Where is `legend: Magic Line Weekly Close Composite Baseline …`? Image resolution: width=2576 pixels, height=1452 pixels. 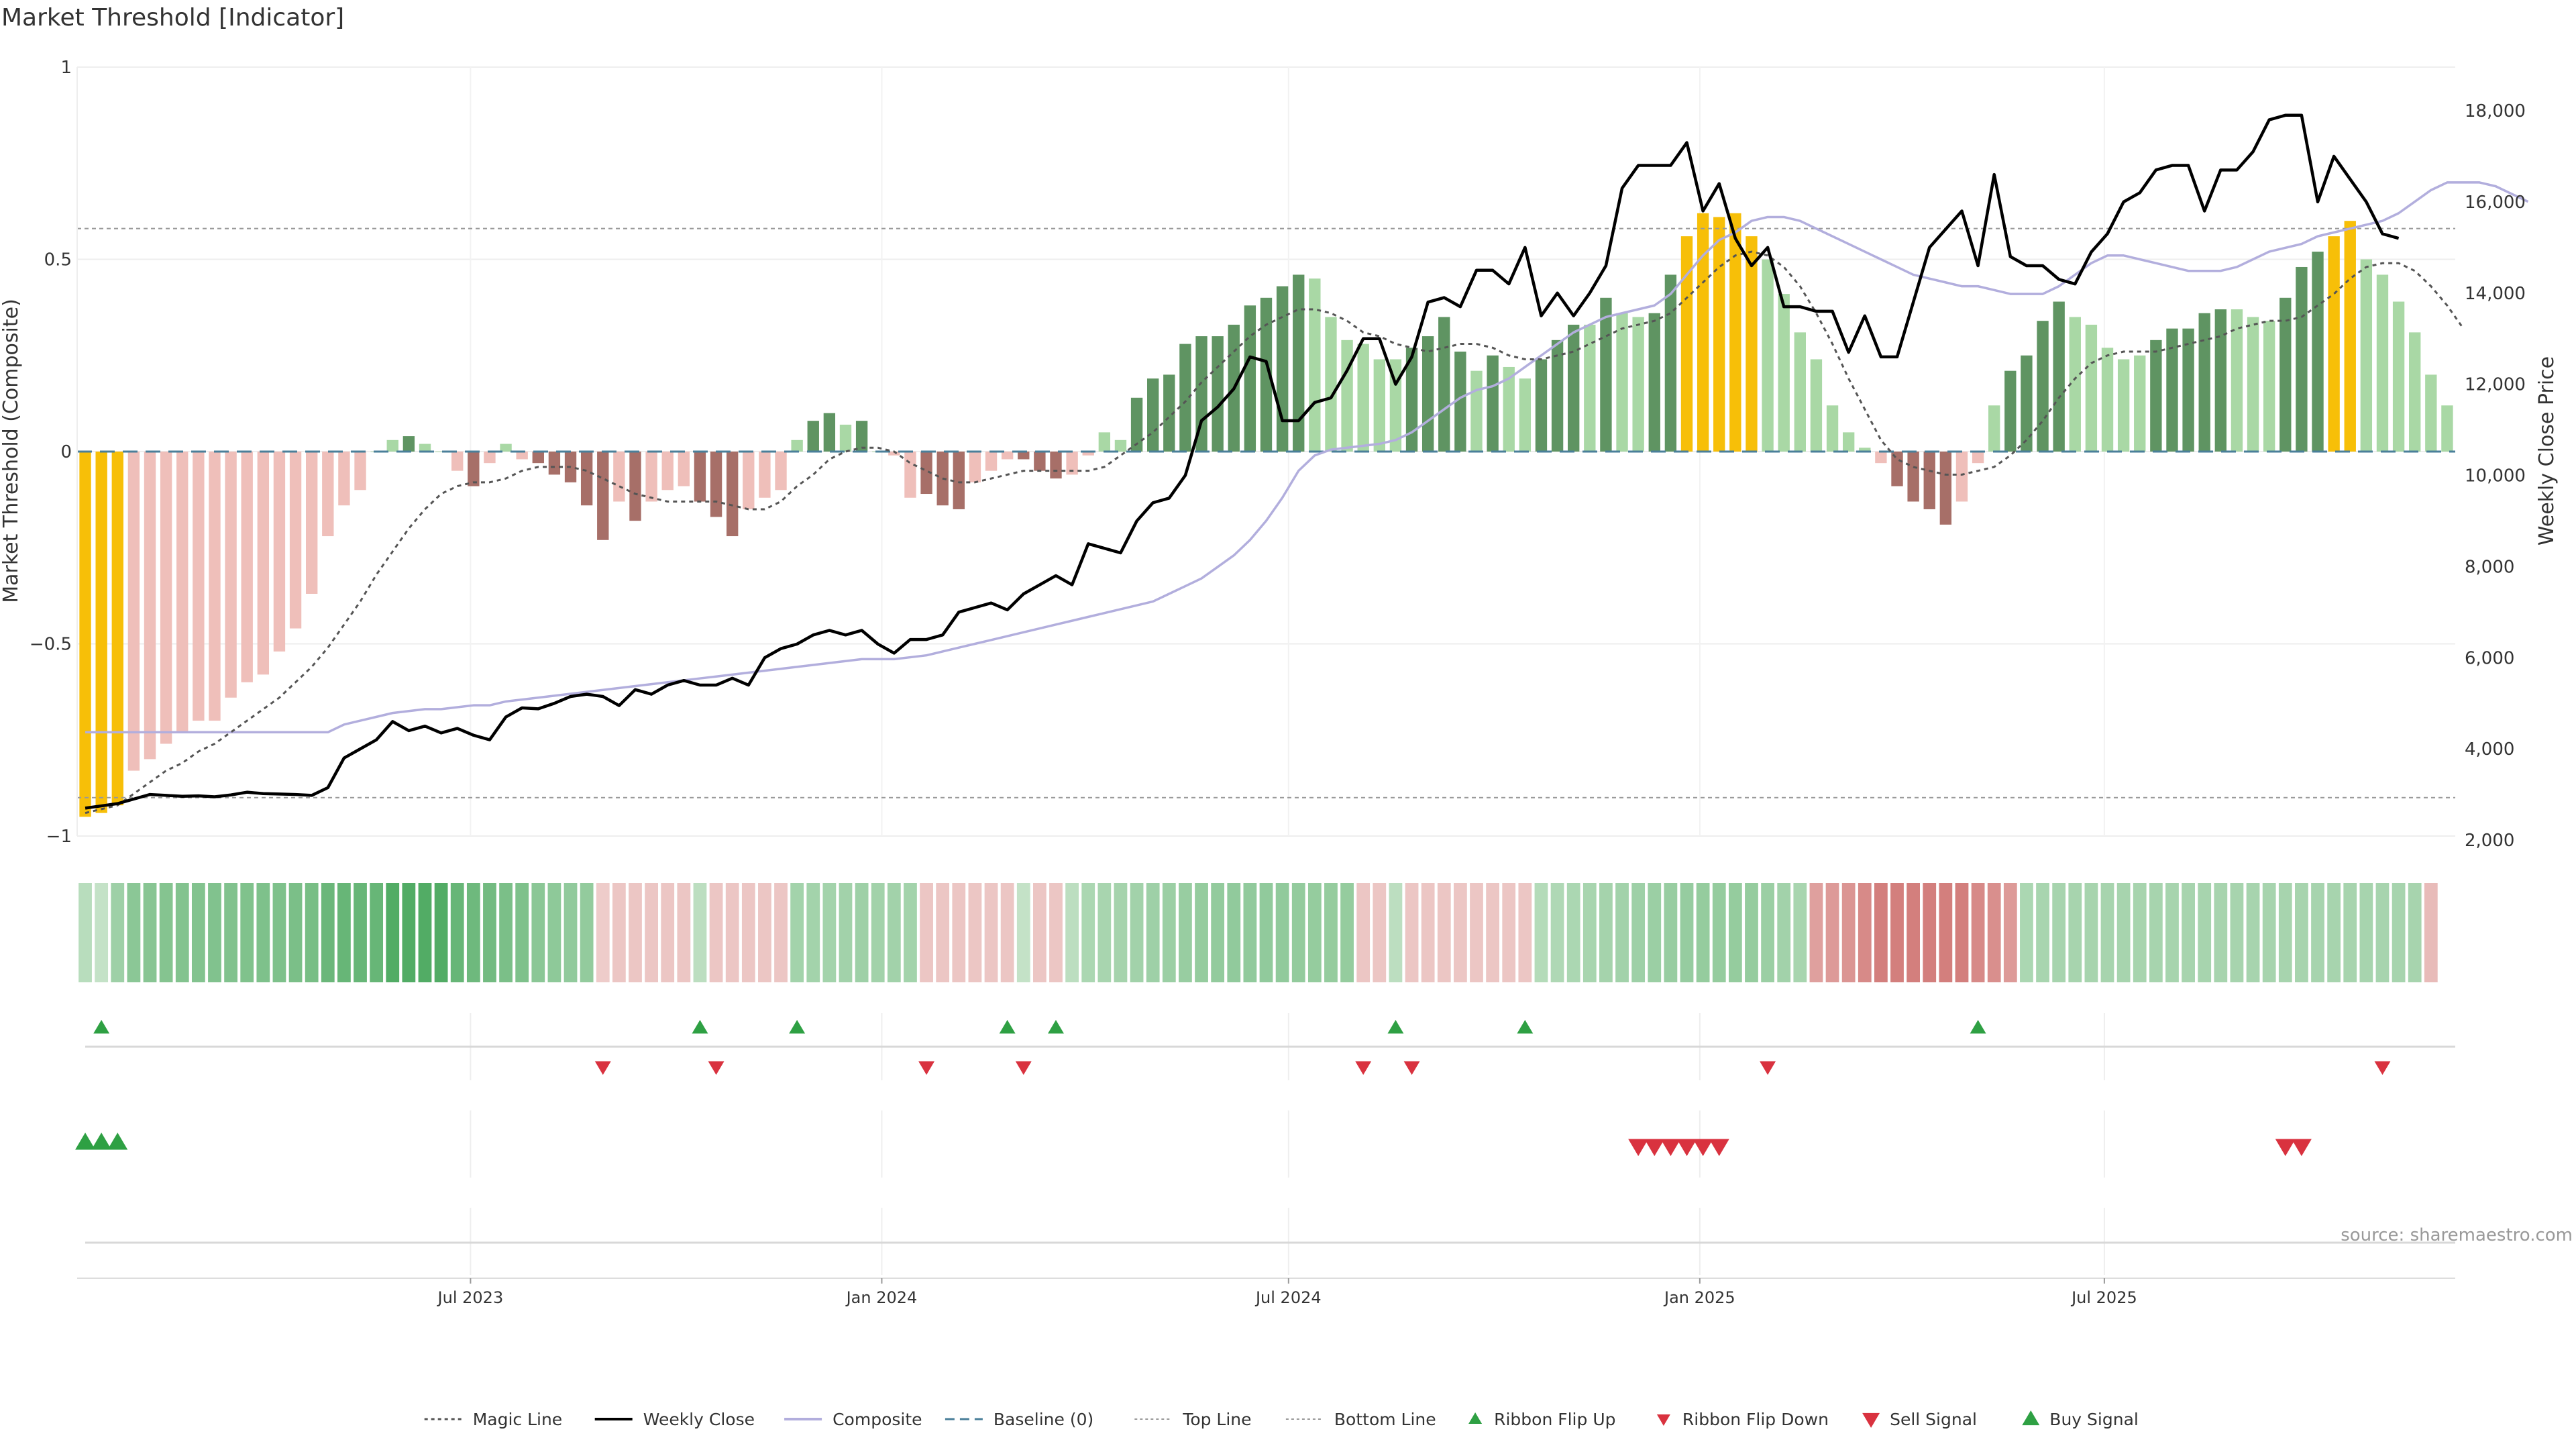 legend: Magic Line Weekly Close Composite Baseline … is located at coordinates (1281, 1420).